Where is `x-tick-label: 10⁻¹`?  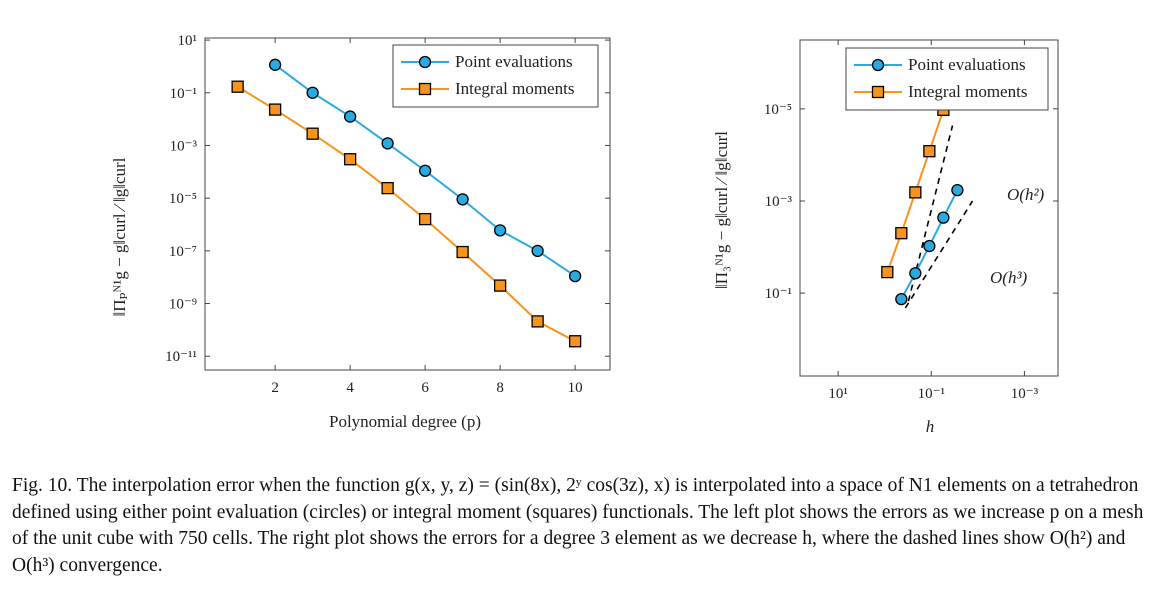 x-tick-label: 10⁻¹ is located at coordinates (931, 394).